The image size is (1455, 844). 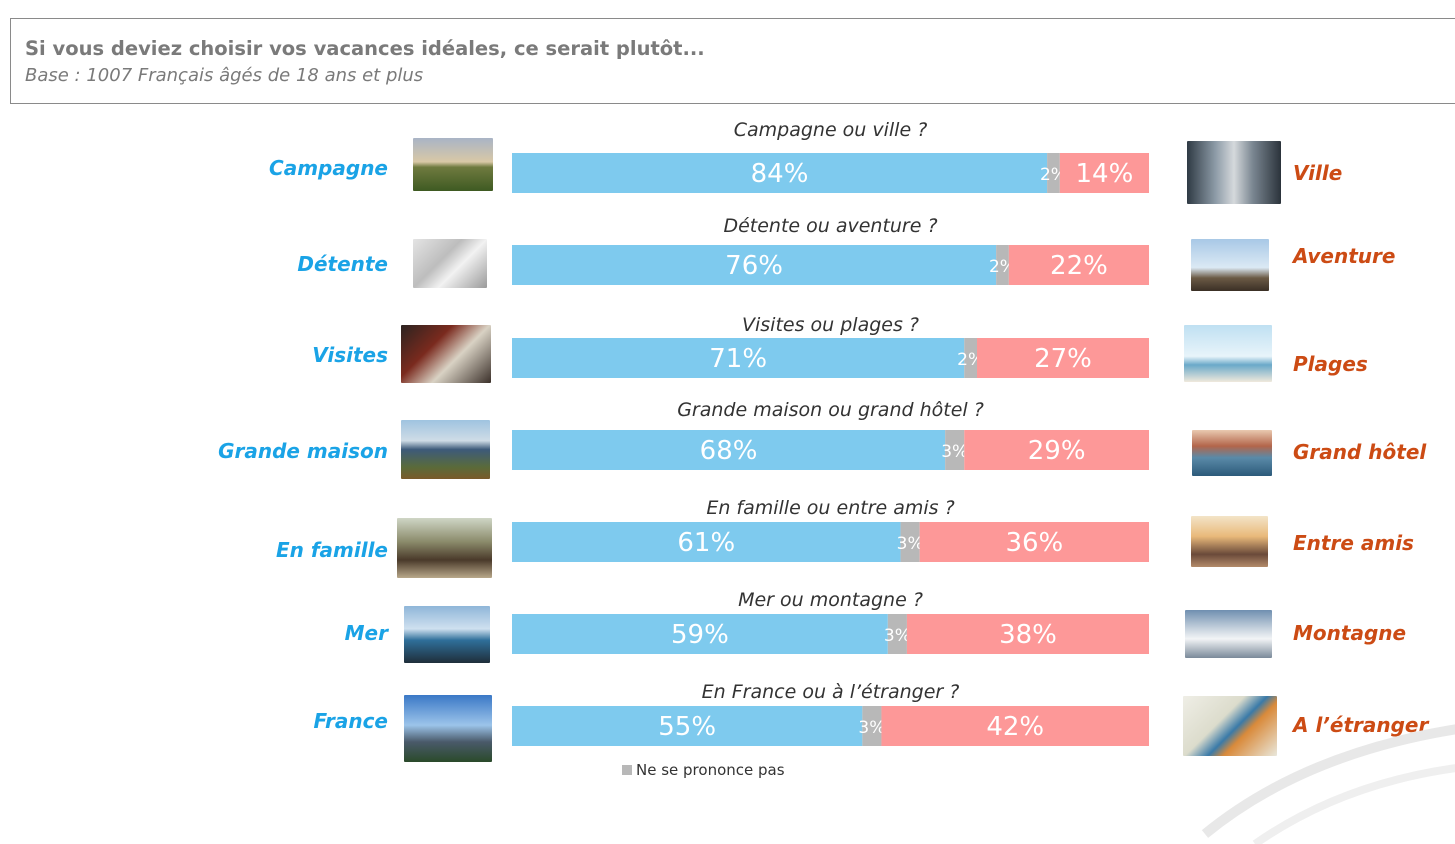 I want to click on city-street-photo, so click(x=1234, y=172).